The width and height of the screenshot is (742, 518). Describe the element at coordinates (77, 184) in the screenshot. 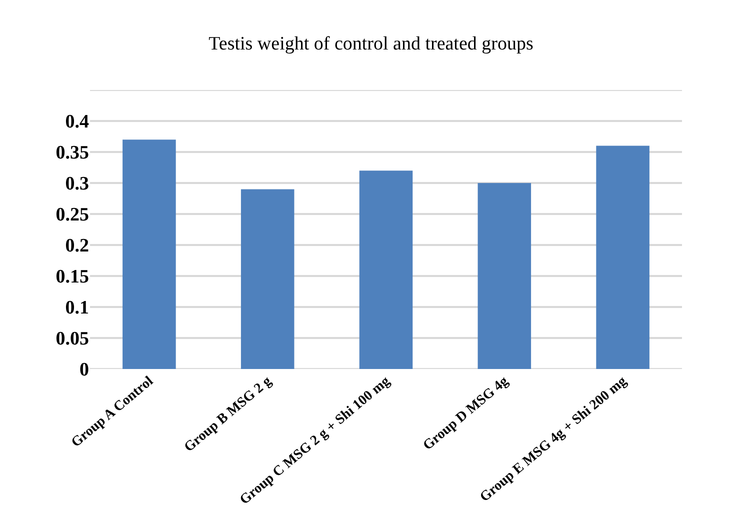

I see `y-tick-label: 0.3` at that location.